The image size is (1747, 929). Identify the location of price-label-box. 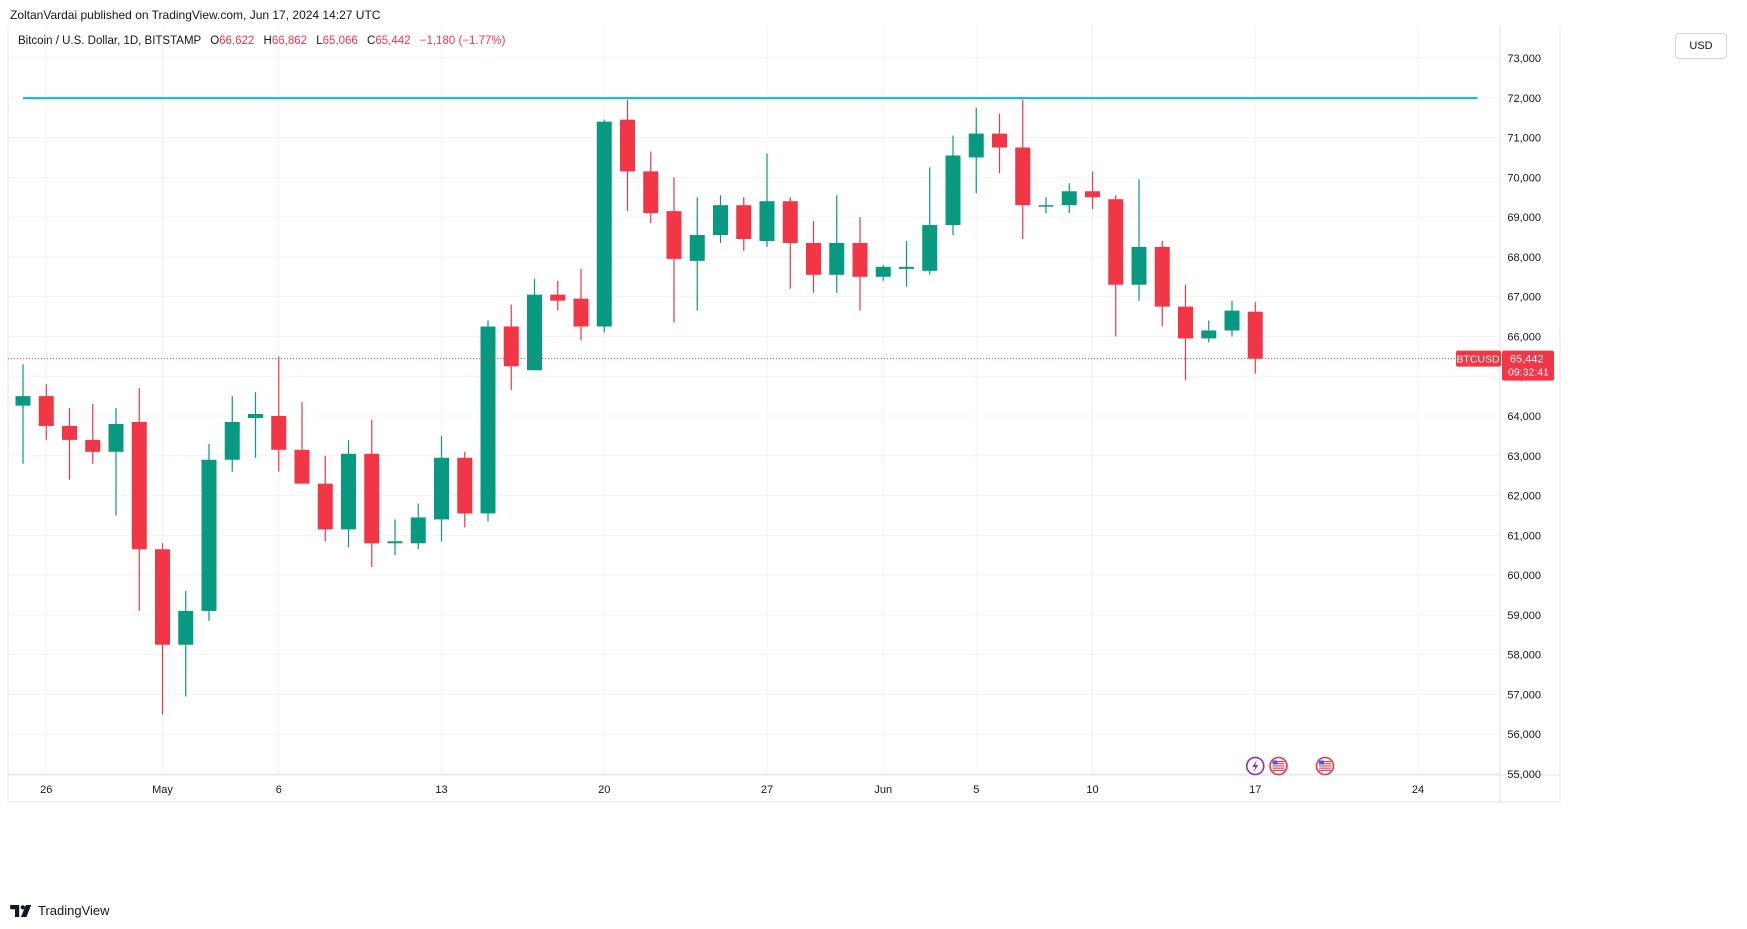
(1528, 365).